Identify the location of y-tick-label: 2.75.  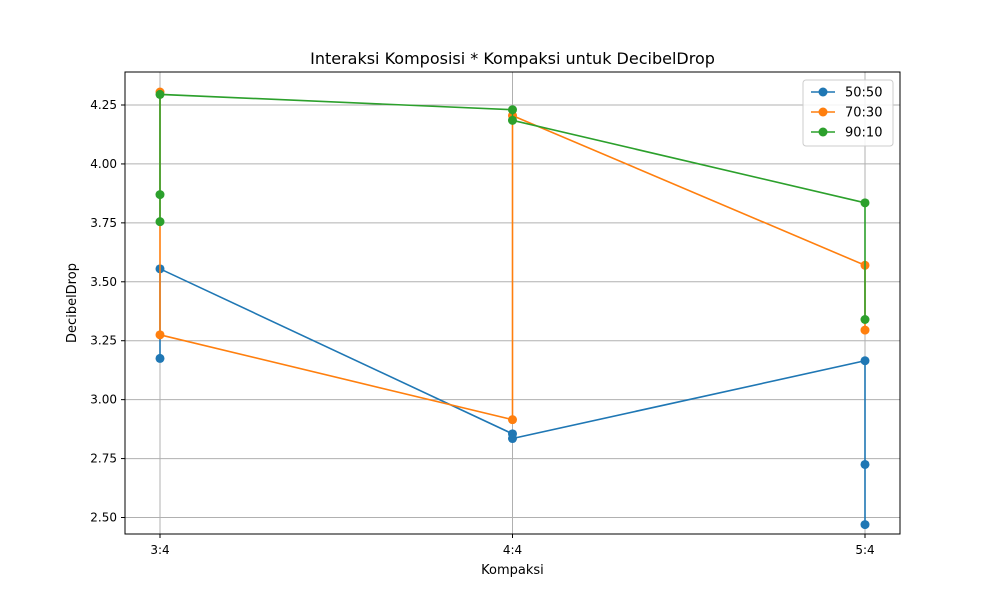
(103, 459).